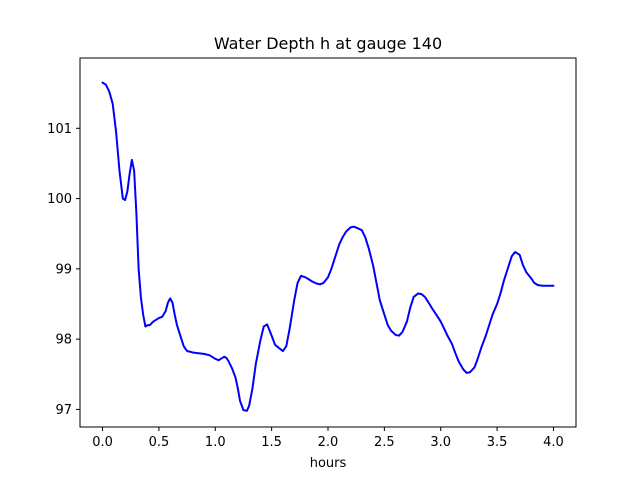  I want to click on x-tick-label: 2.5, so click(384, 442).